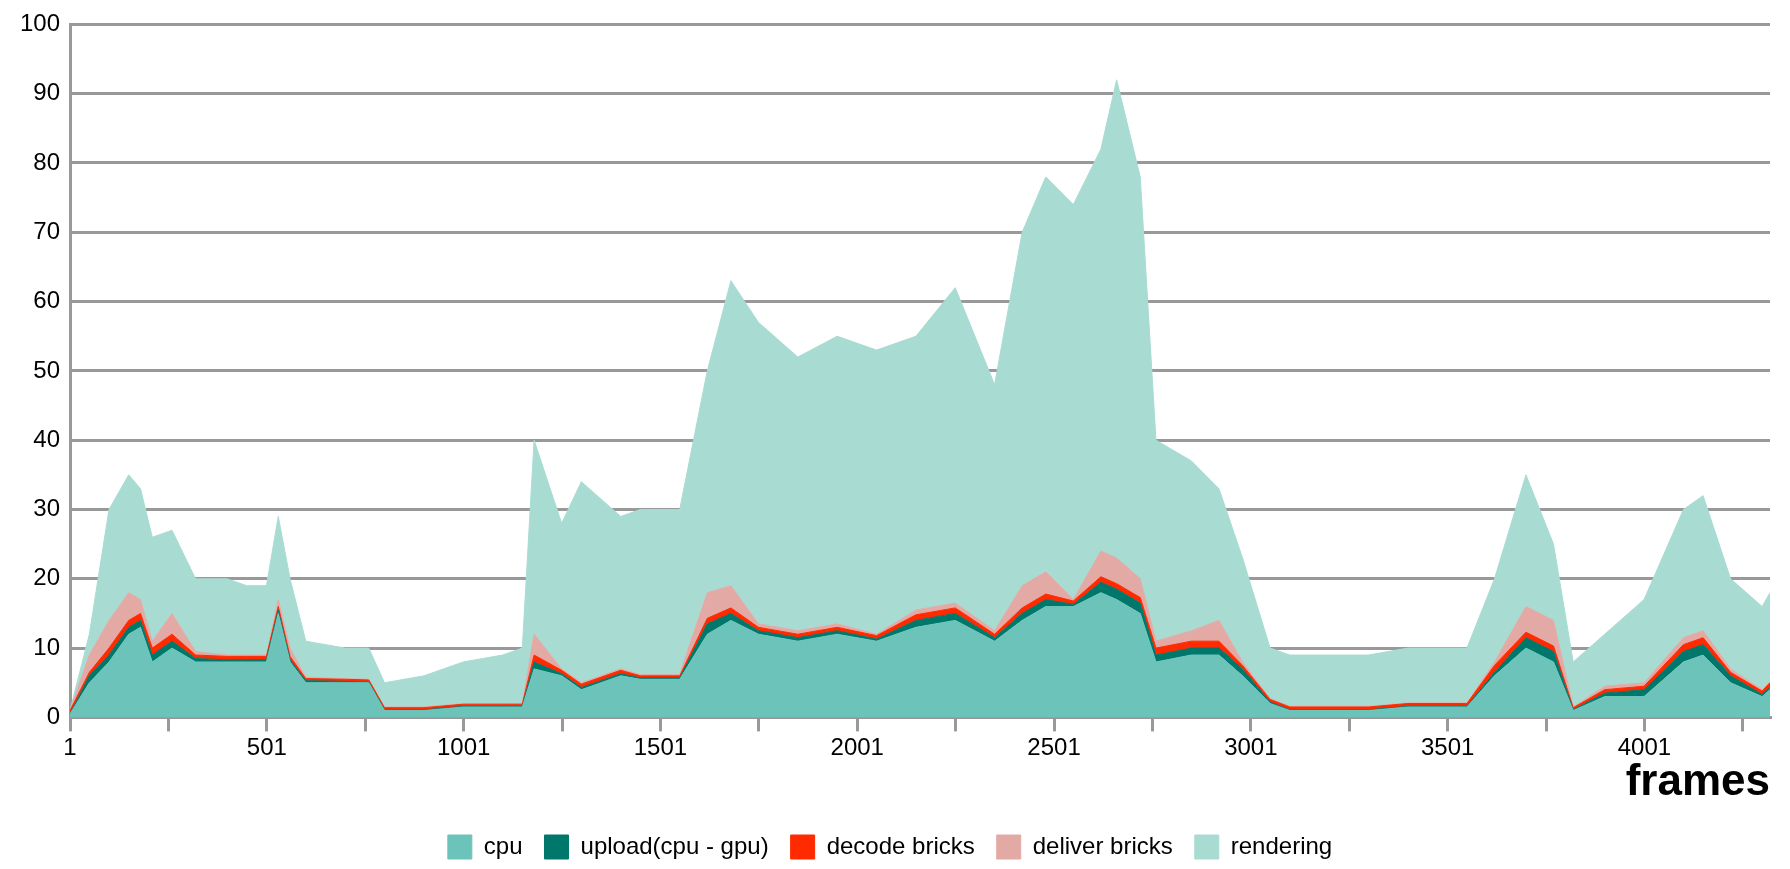  Describe the element at coordinates (47, 369) in the screenshot. I see `y-tick-label: 50` at that location.